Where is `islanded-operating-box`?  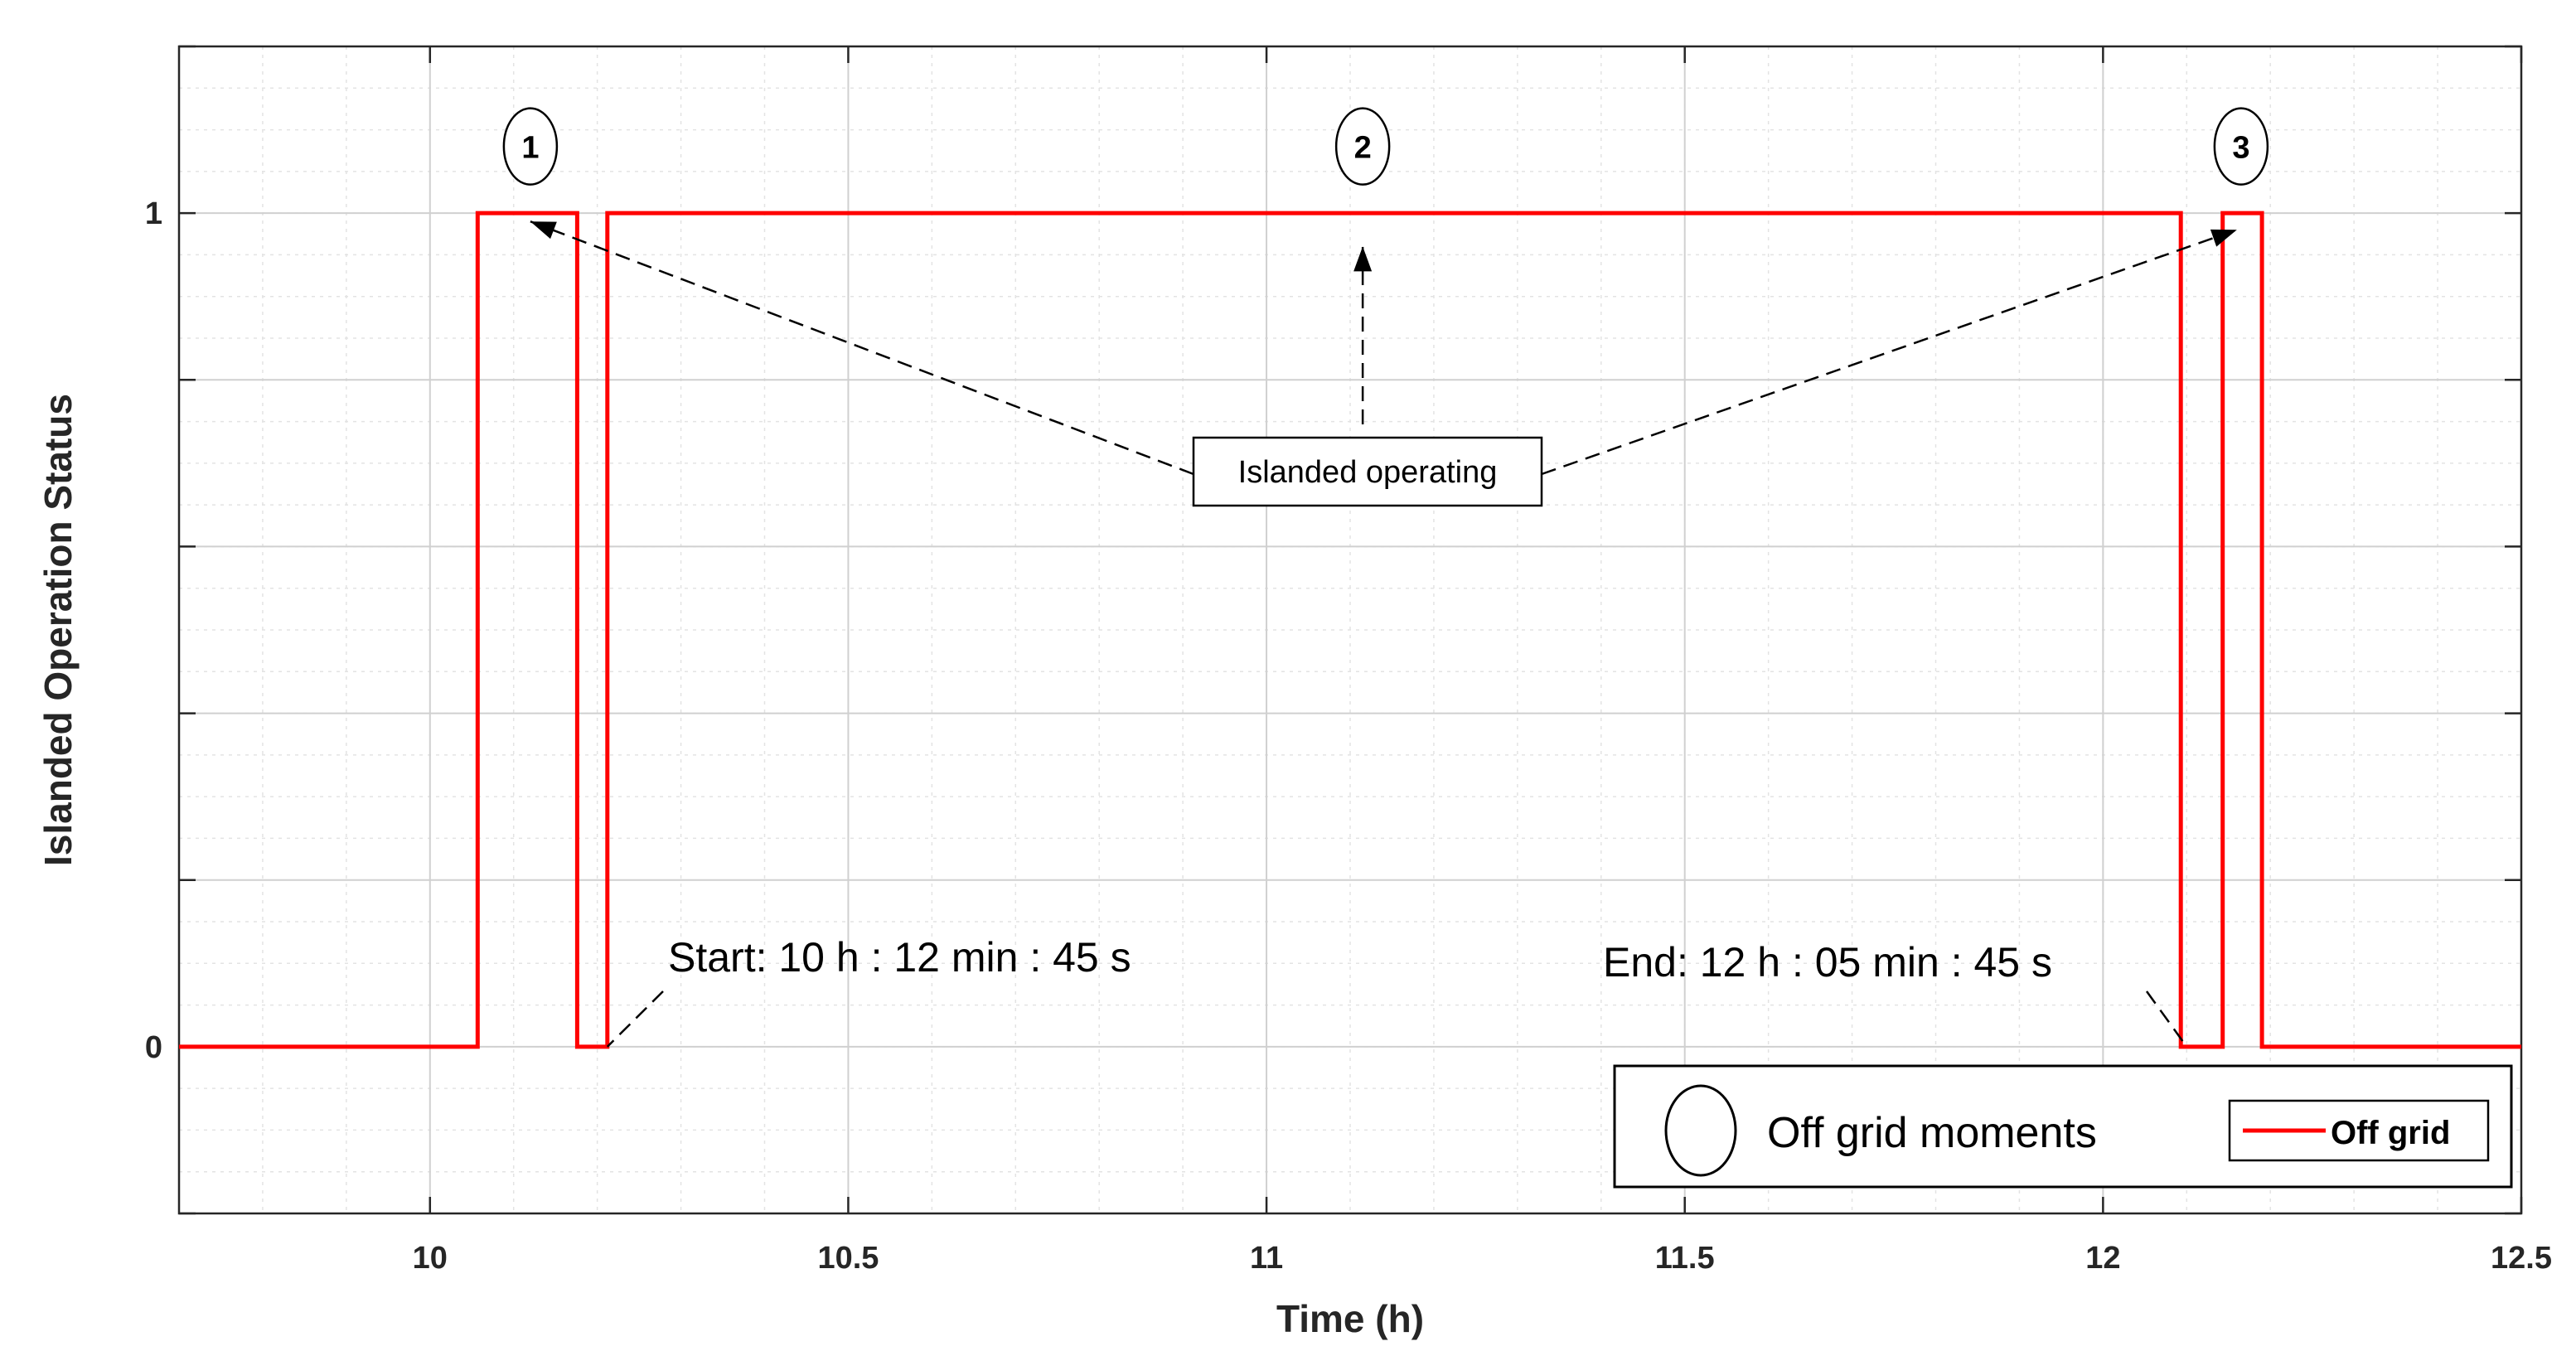 islanded-operating-box is located at coordinates (1367, 472).